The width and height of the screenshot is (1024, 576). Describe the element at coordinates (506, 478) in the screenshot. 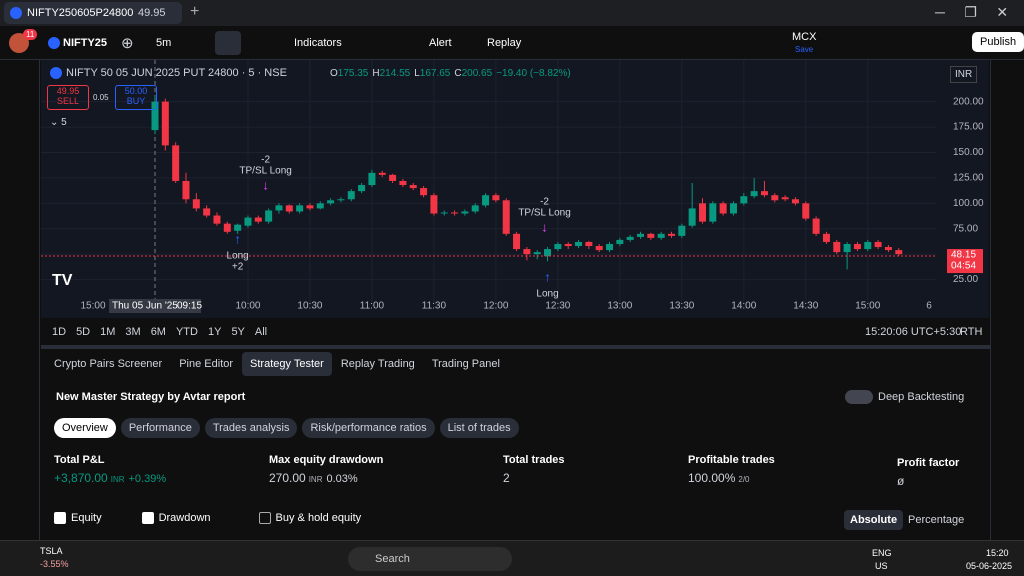

I see `metric-value: 2` at that location.